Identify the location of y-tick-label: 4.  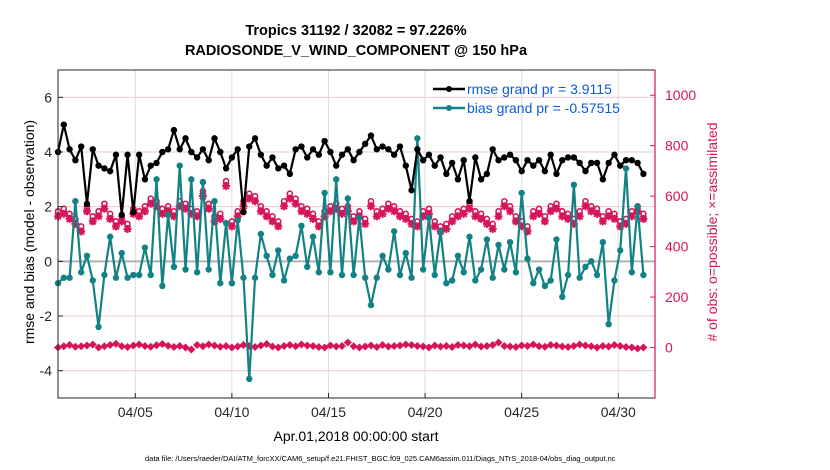
(48, 152).